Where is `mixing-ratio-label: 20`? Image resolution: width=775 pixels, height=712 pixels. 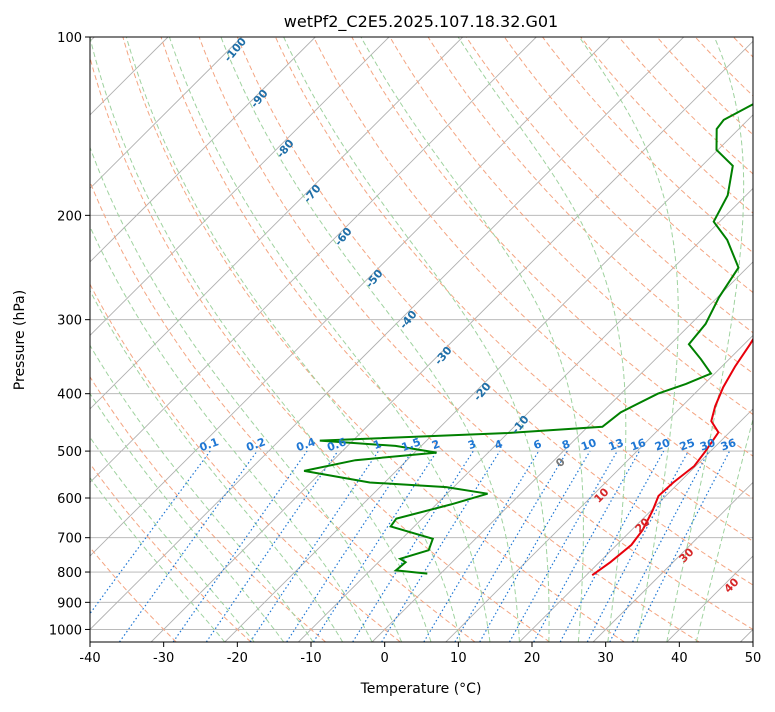 mixing-ratio-label: 20 is located at coordinates (662, 445).